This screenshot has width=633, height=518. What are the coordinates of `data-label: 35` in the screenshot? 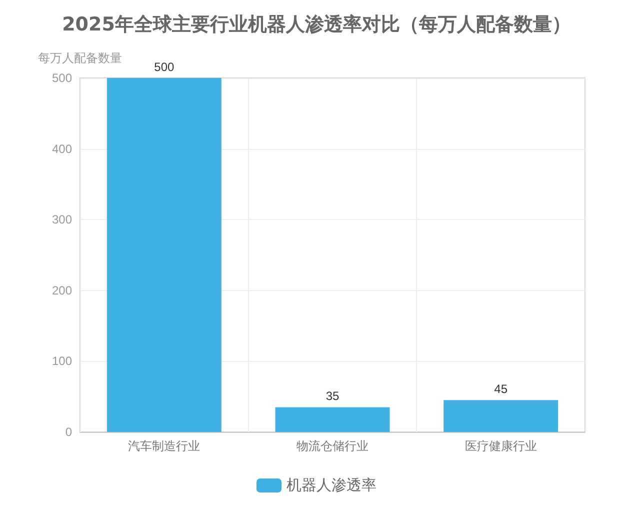 It's located at (333, 396).